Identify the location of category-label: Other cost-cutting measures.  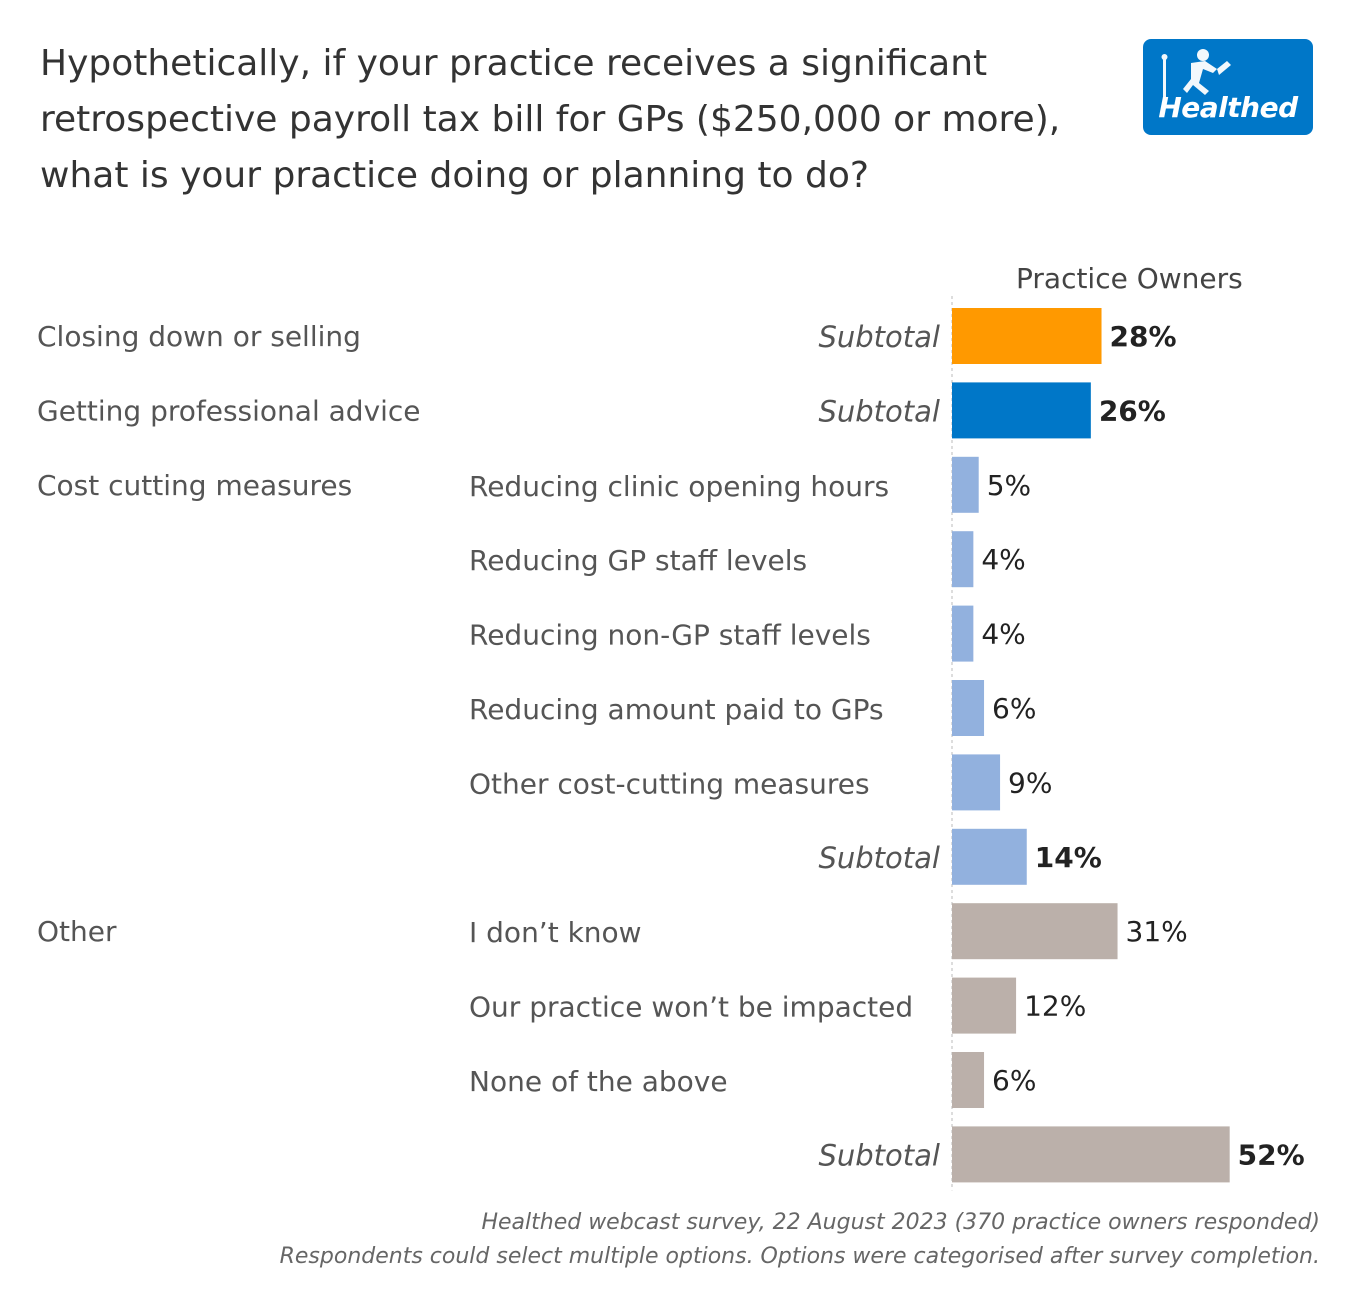
(669, 783).